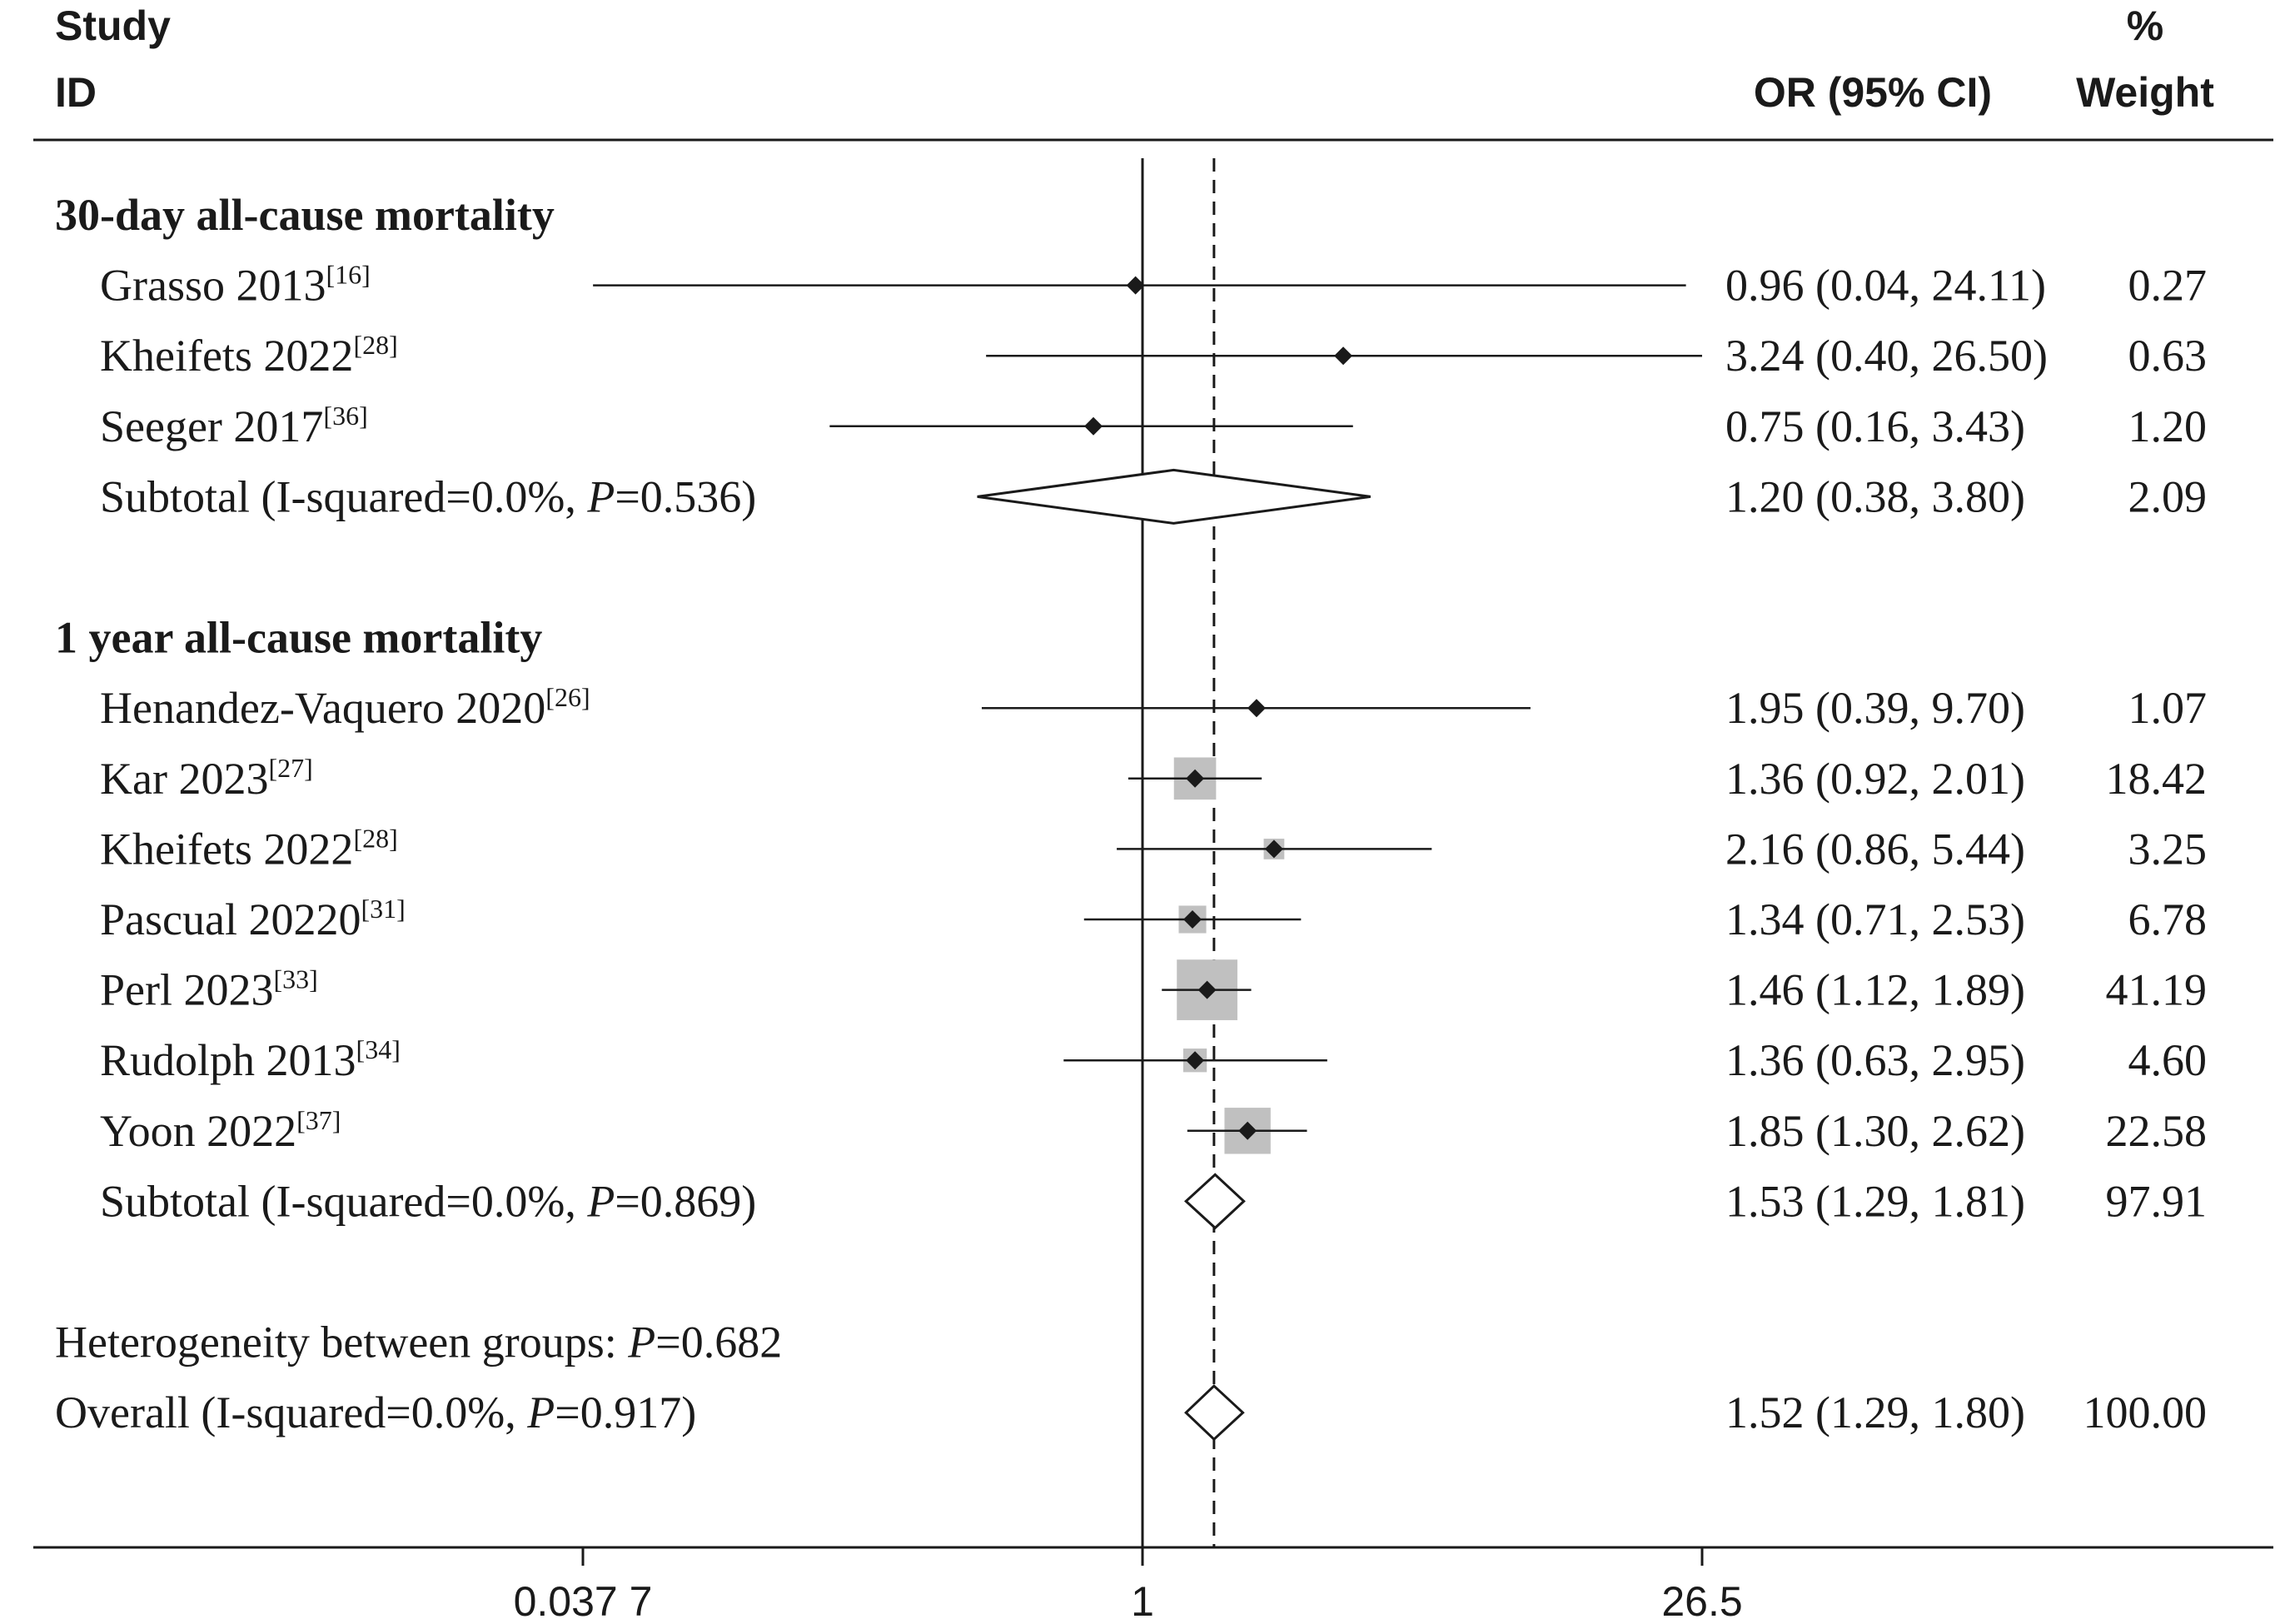 The height and width of the screenshot is (1624, 2295). Describe the element at coordinates (113, 26) in the screenshot. I see `header-study: Study` at that location.